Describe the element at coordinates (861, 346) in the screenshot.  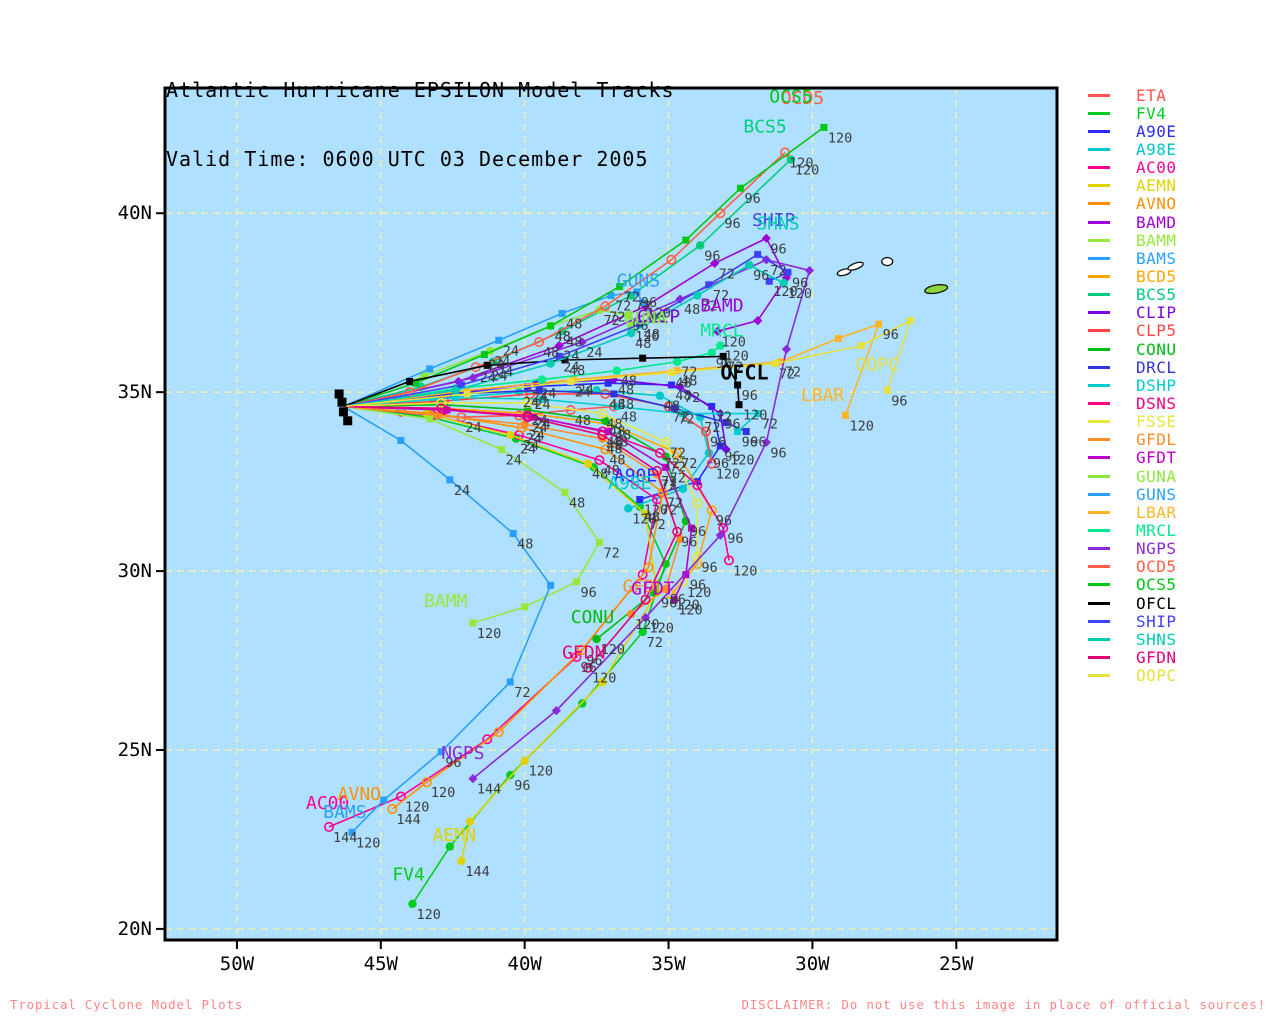
I see `track-point-OOPC` at that location.